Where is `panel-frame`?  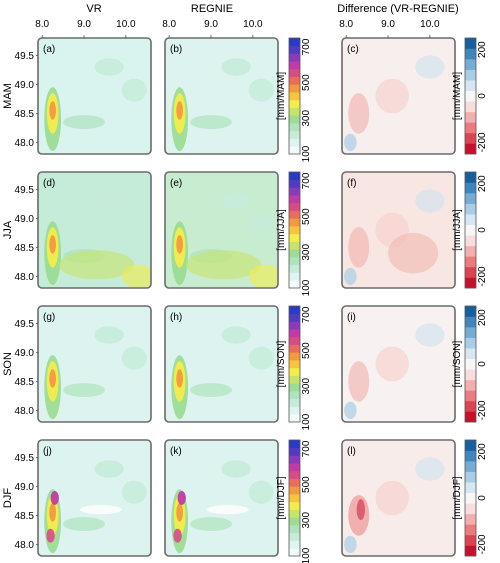 panel-frame is located at coordinates (221, 498).